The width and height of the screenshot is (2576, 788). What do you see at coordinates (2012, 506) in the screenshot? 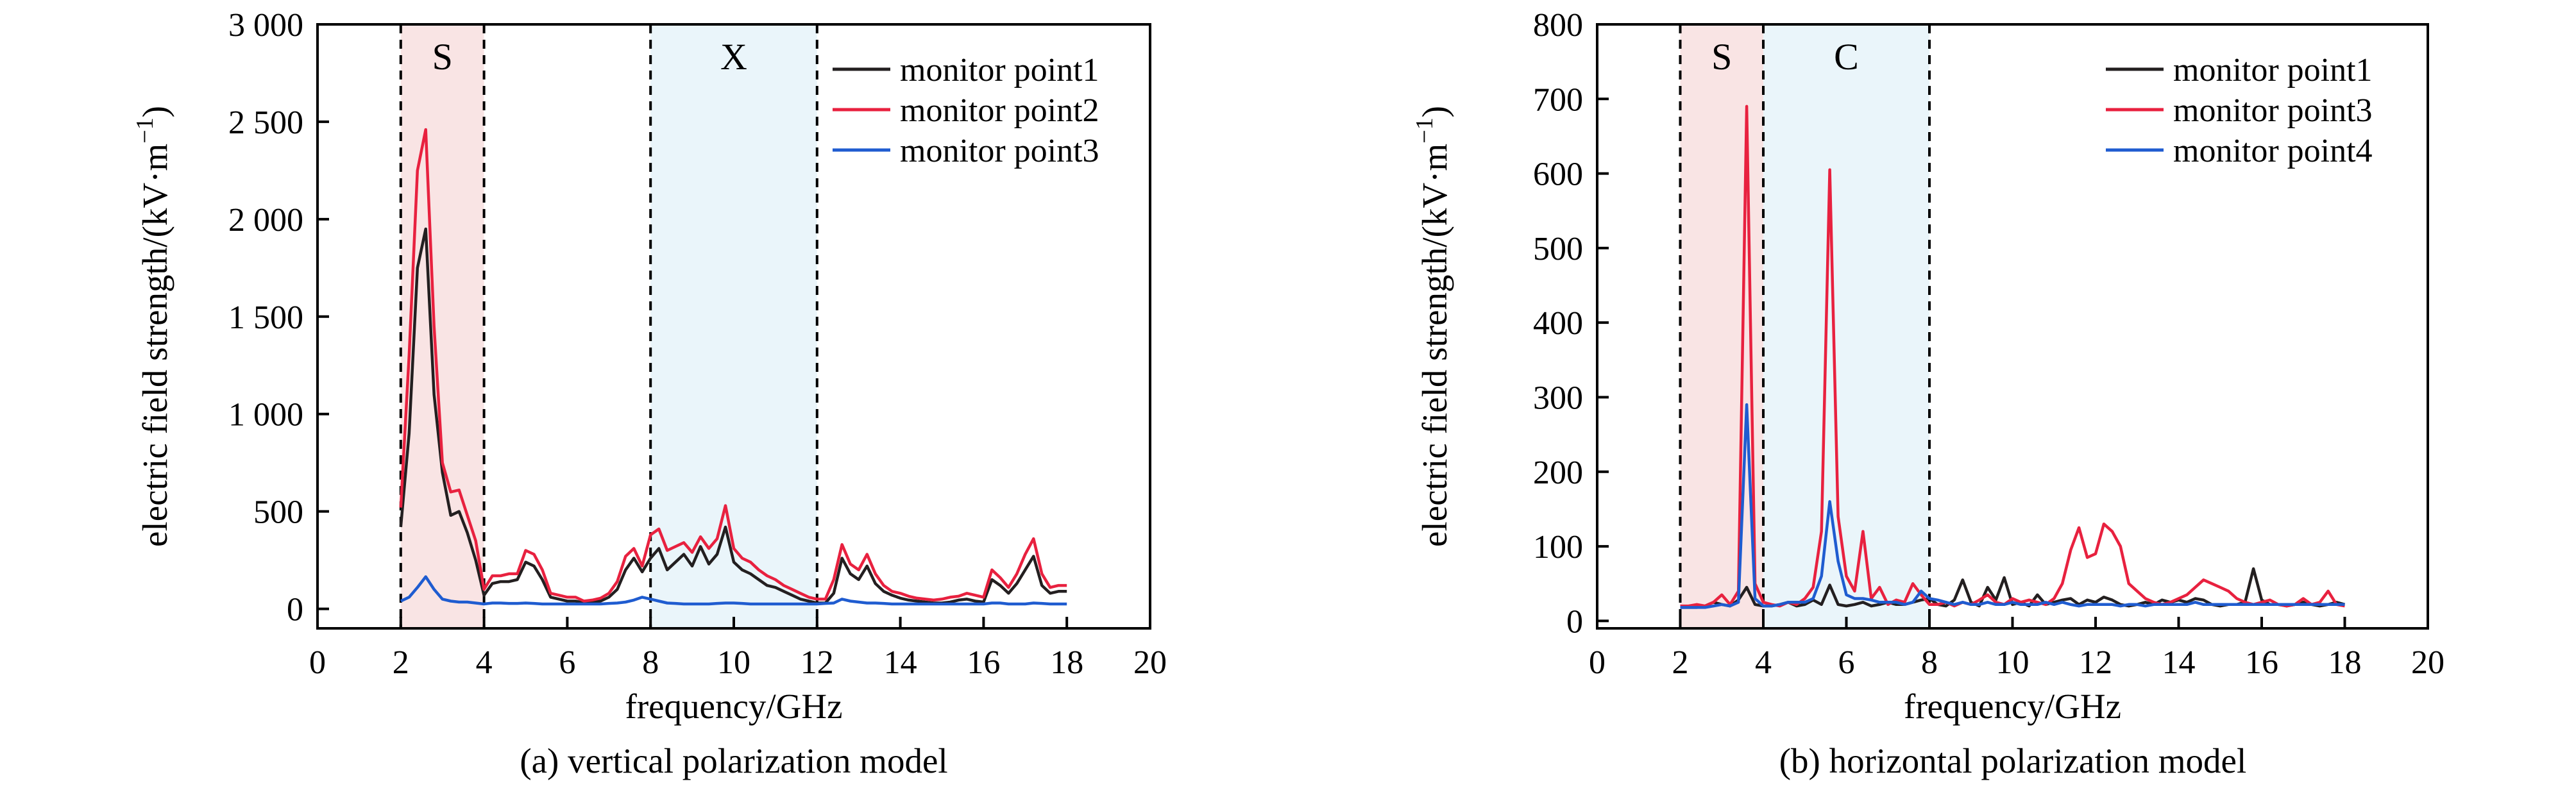
I see `series-line-monitor-point4` at bounding box center [2012, 506].